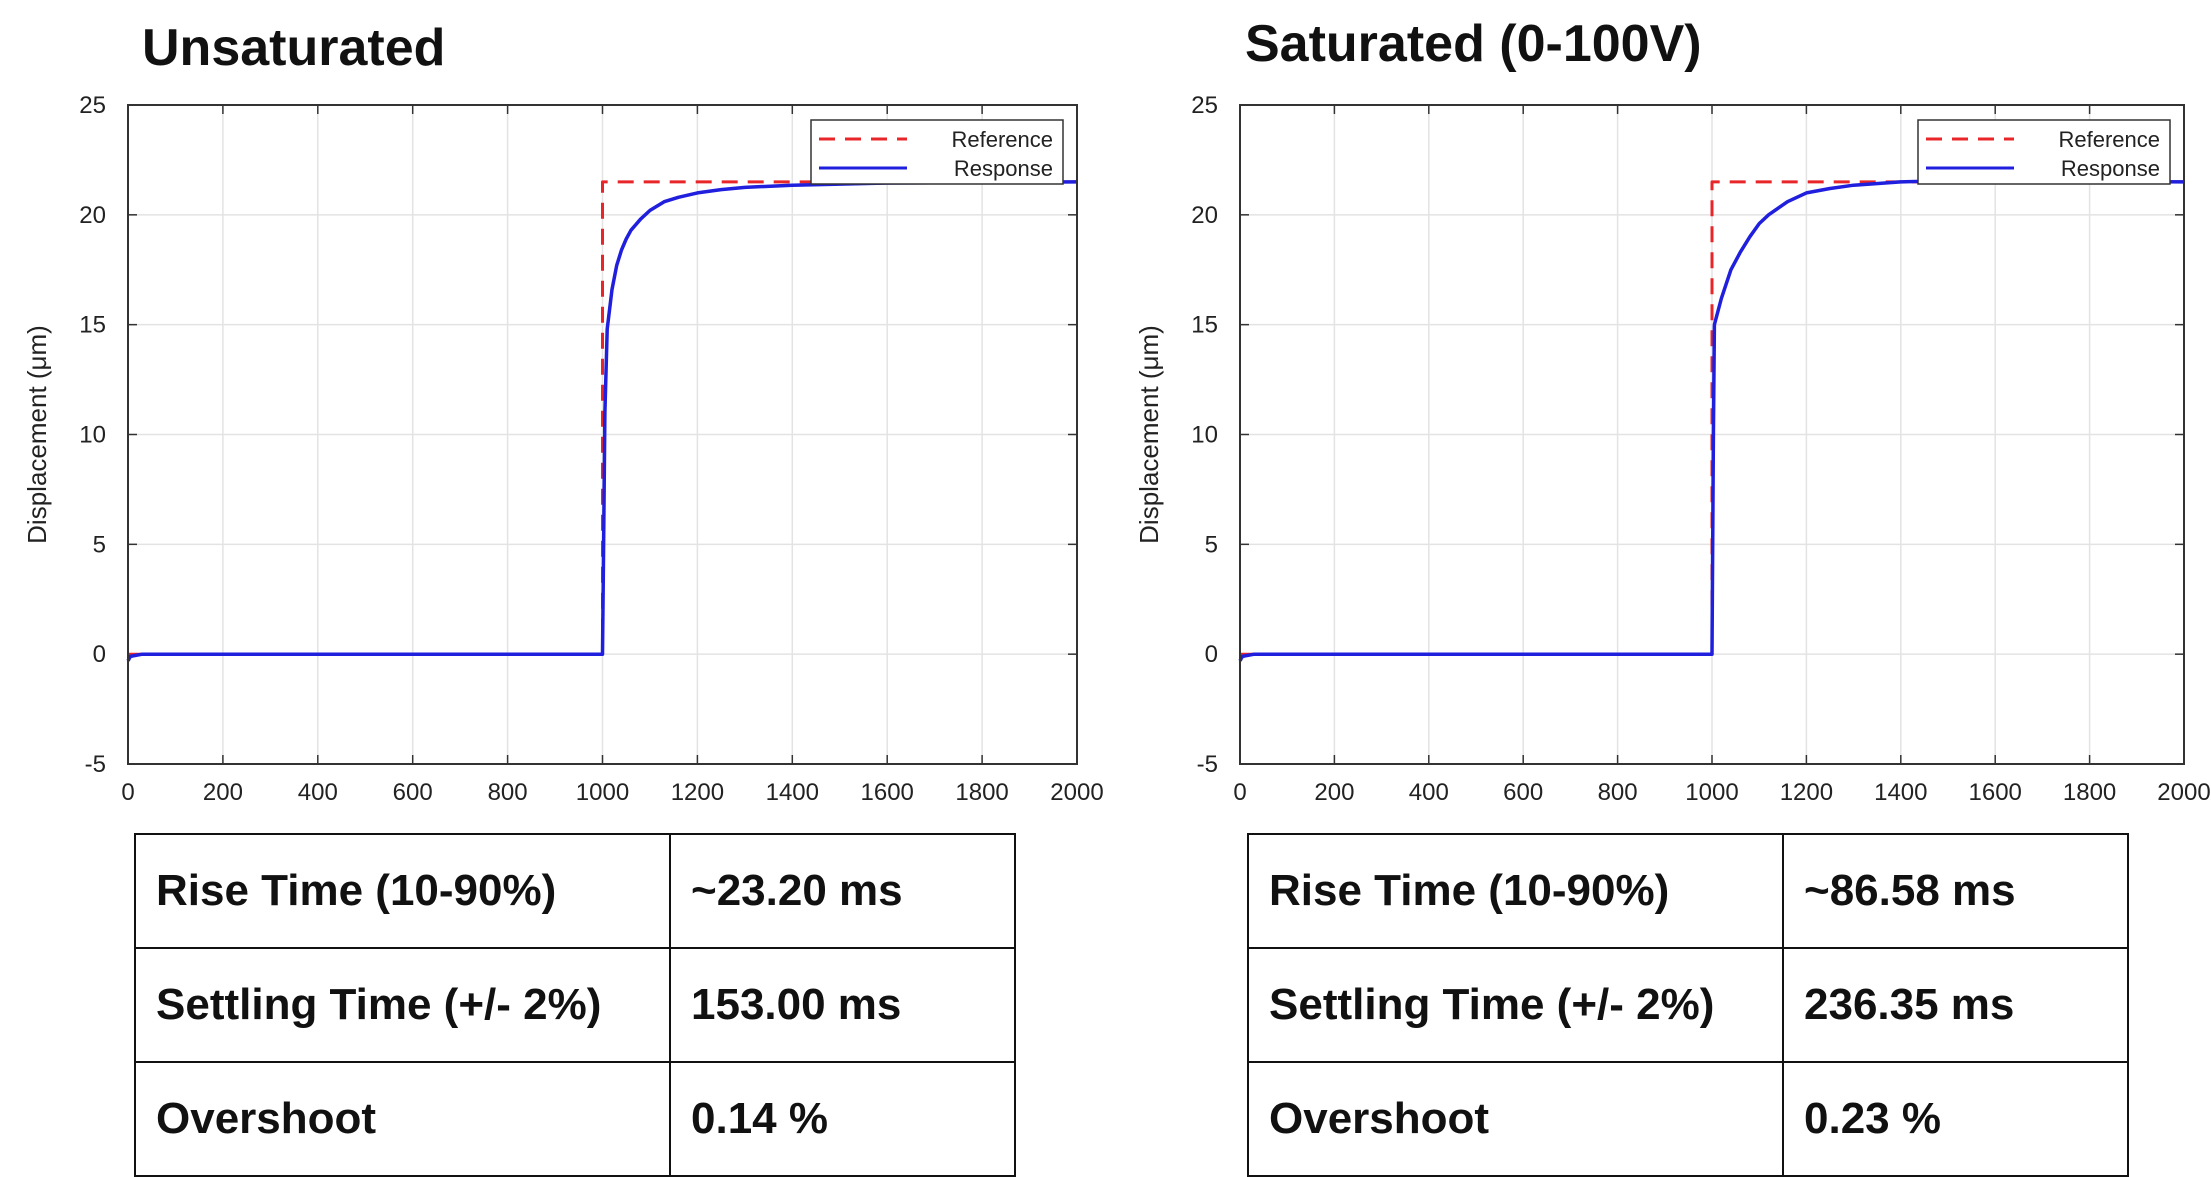  I want to click on panel-title: Saturated (0-100V), so click(1473, 44).